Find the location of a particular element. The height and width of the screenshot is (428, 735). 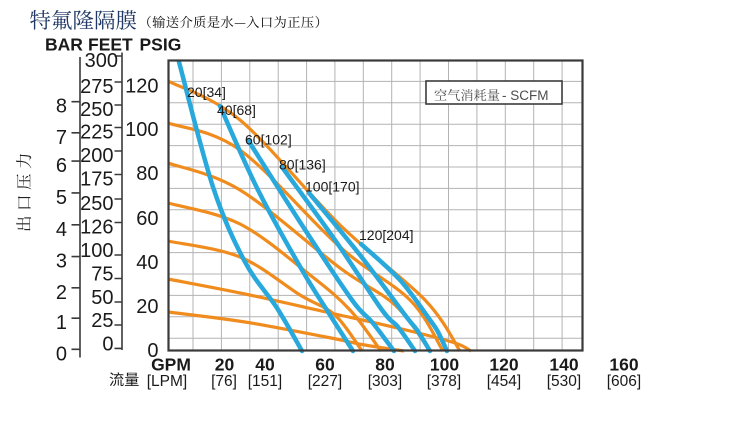

svg-text: [LPM] is located at coordinates (167, 381).